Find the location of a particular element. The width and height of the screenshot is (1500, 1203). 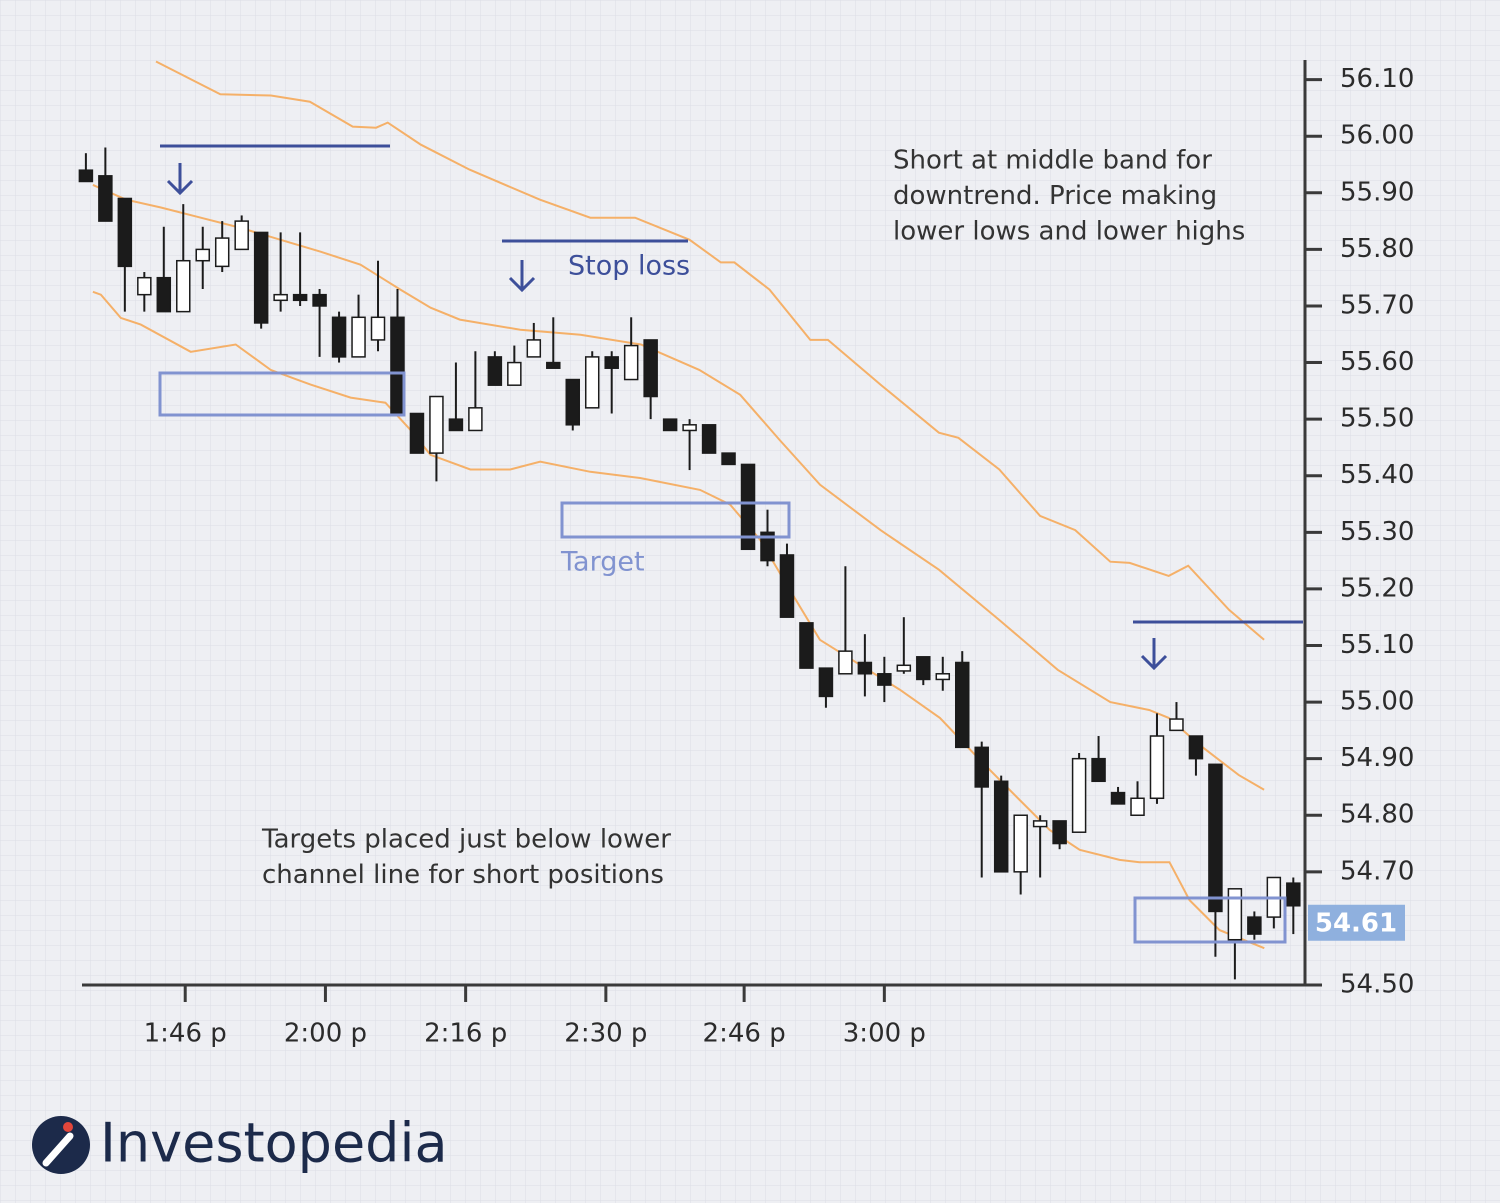

y-tick-label: 55.80 is located at coordinates (1377, 249).